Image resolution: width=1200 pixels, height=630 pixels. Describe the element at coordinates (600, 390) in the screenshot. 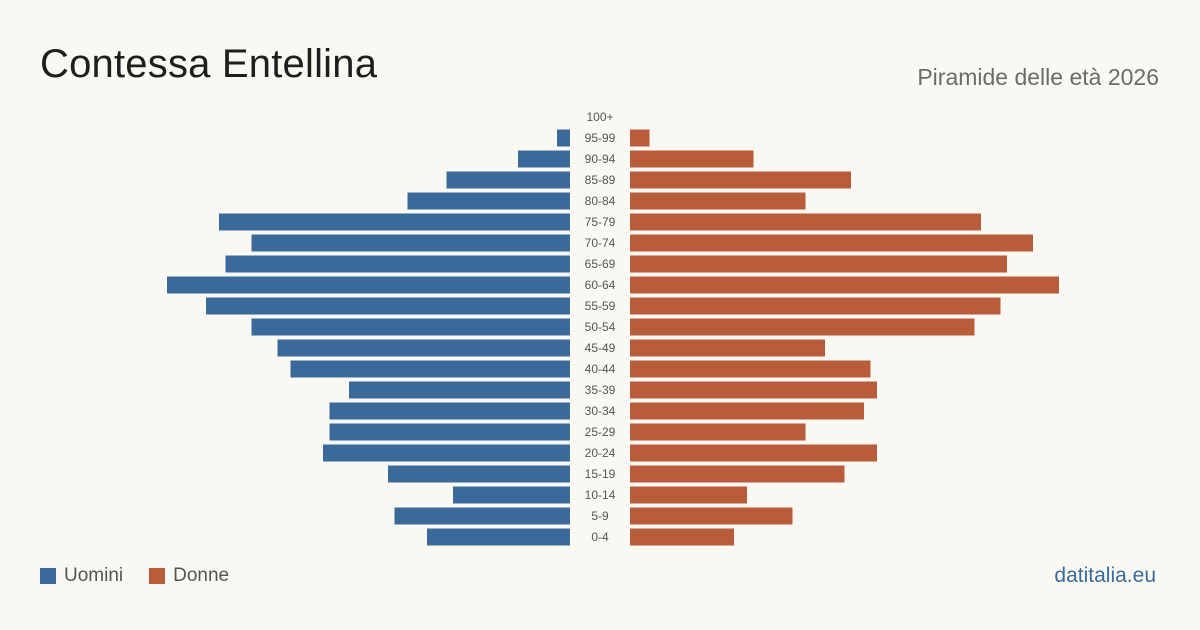

I see `age-label-35-39: 35-39` at that location.